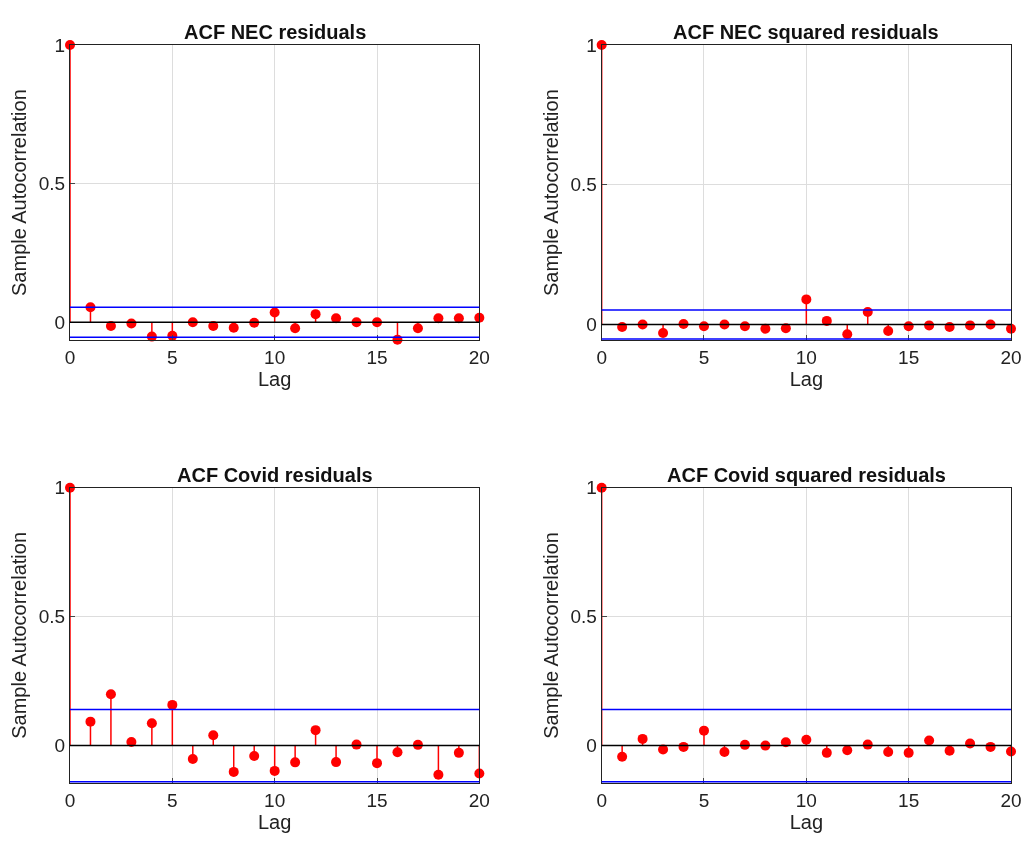 The width and height of the screenshot is (1034, 853). Describe the element at coordinates (806, 32) in the screenshot. I see `chart-title: ACF NEC squared residuals` at that location.